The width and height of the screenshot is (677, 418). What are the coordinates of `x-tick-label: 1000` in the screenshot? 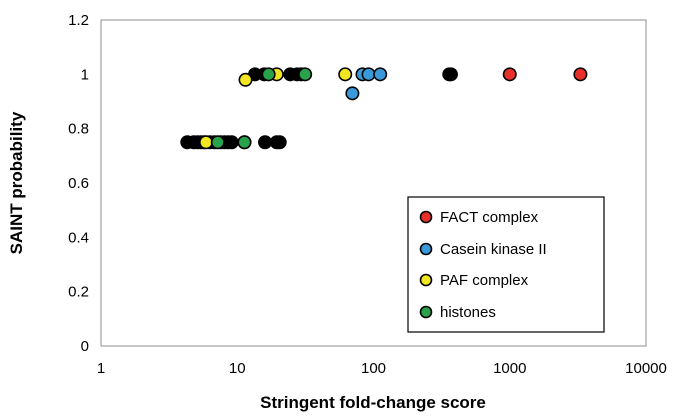 It's located at (509, 368).